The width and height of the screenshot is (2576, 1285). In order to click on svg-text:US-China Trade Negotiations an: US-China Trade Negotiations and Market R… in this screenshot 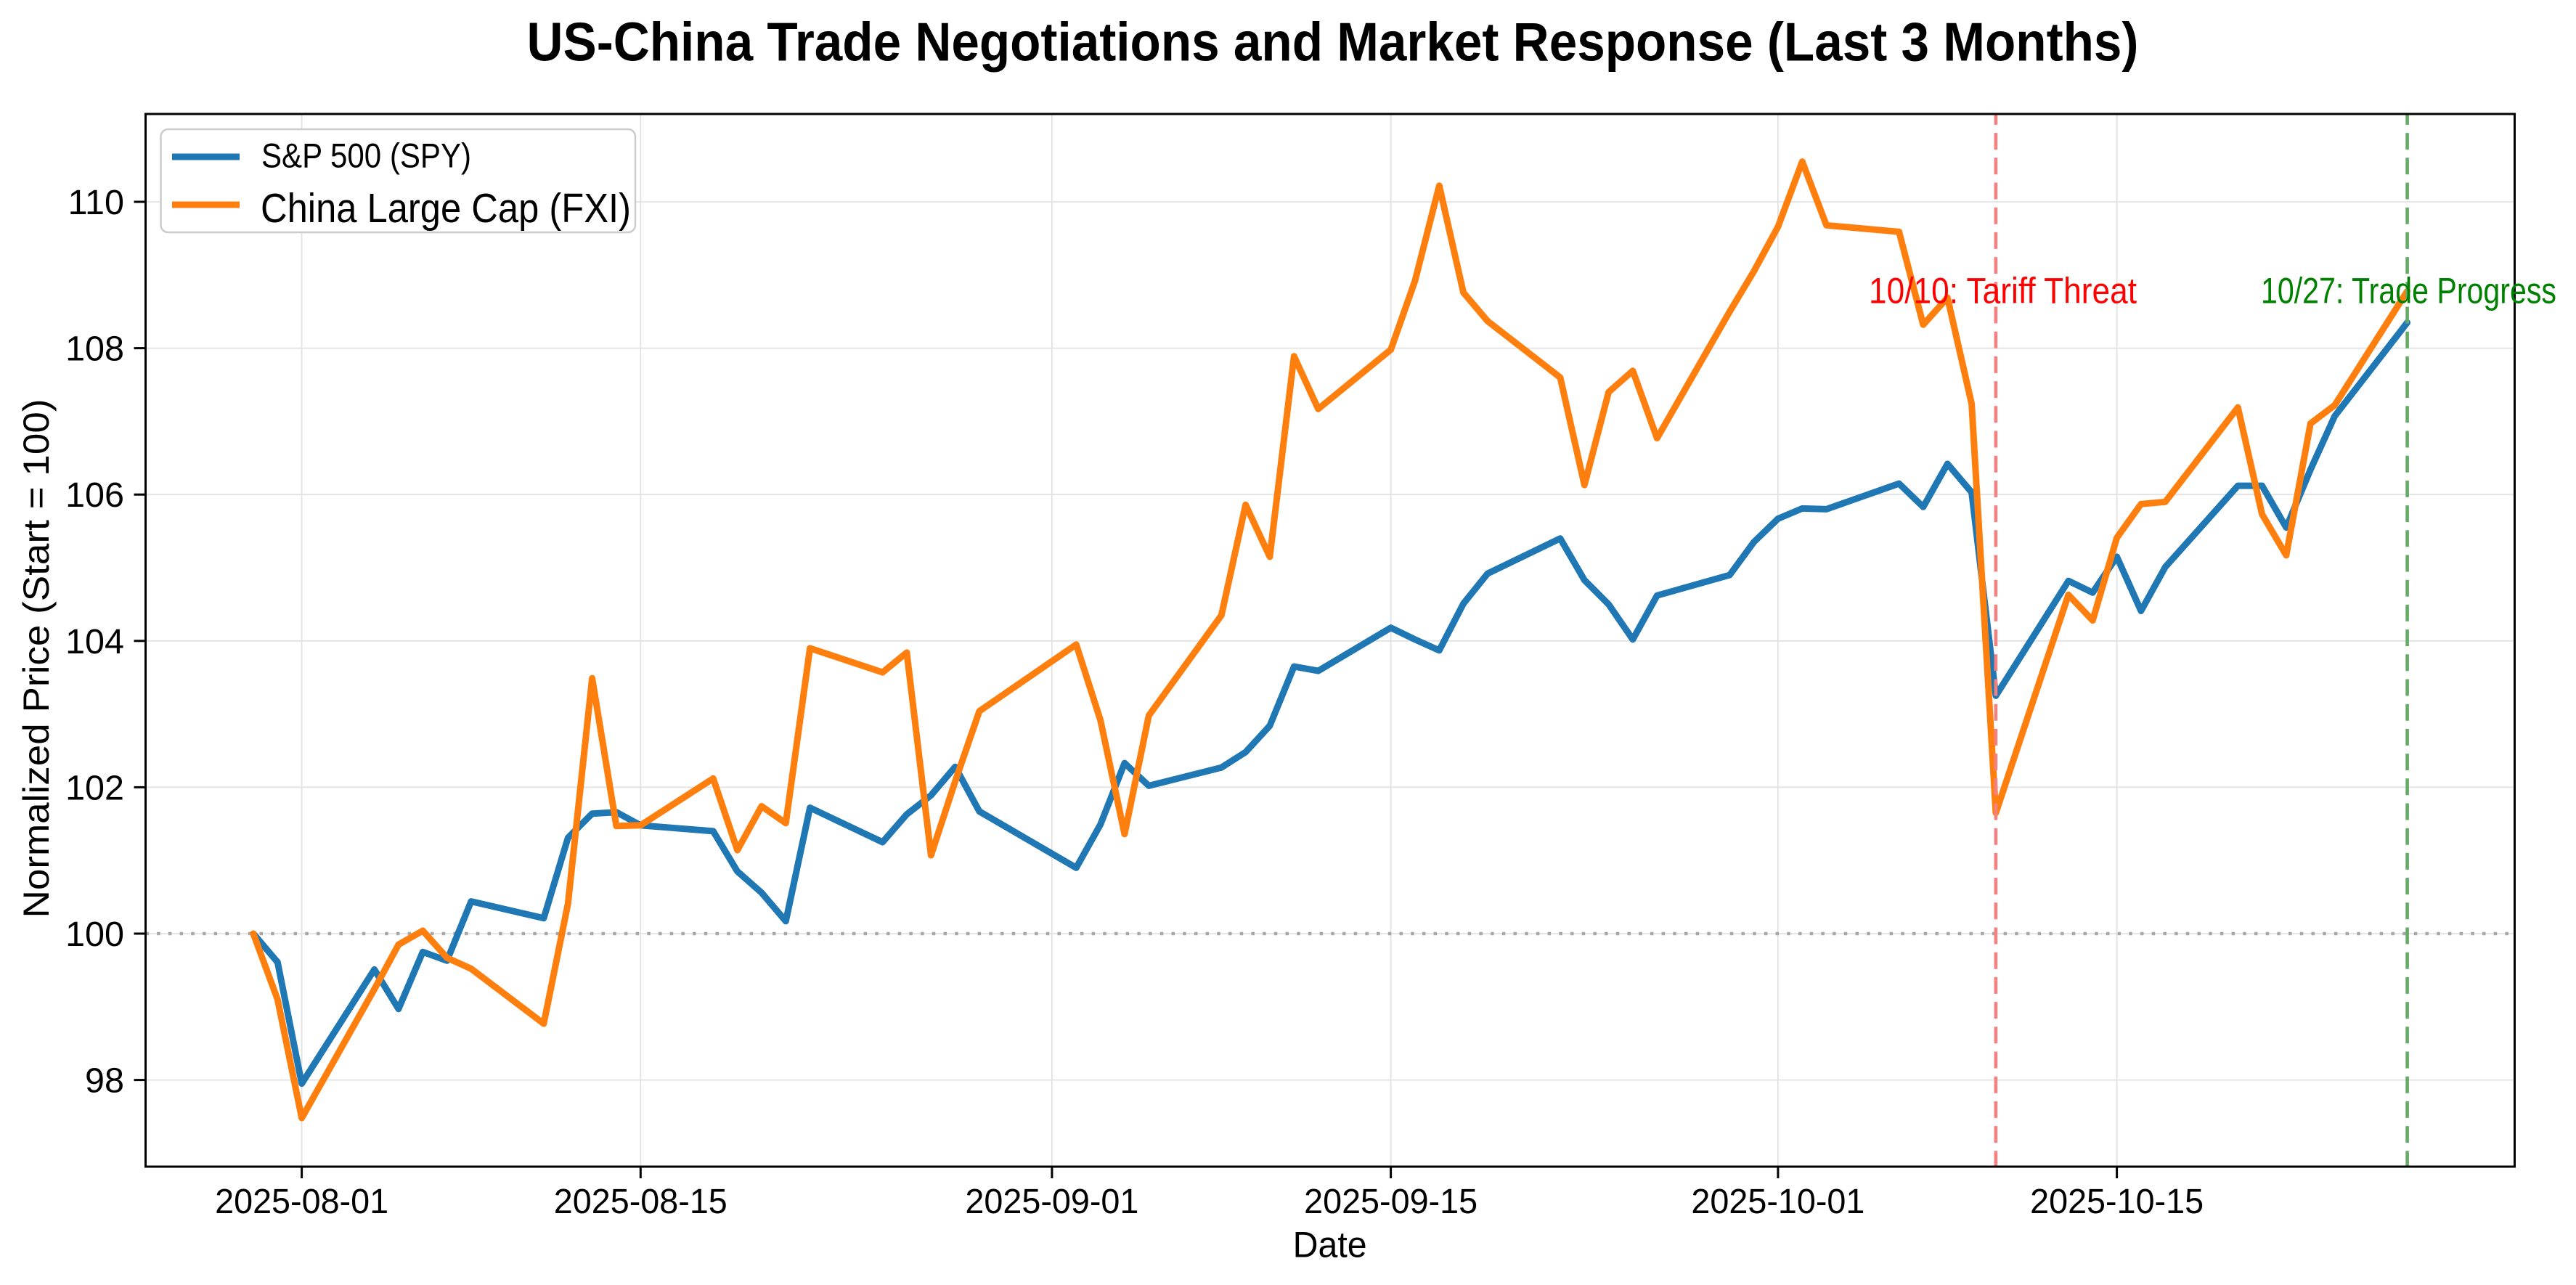, I will do `click(1333, 42)`.